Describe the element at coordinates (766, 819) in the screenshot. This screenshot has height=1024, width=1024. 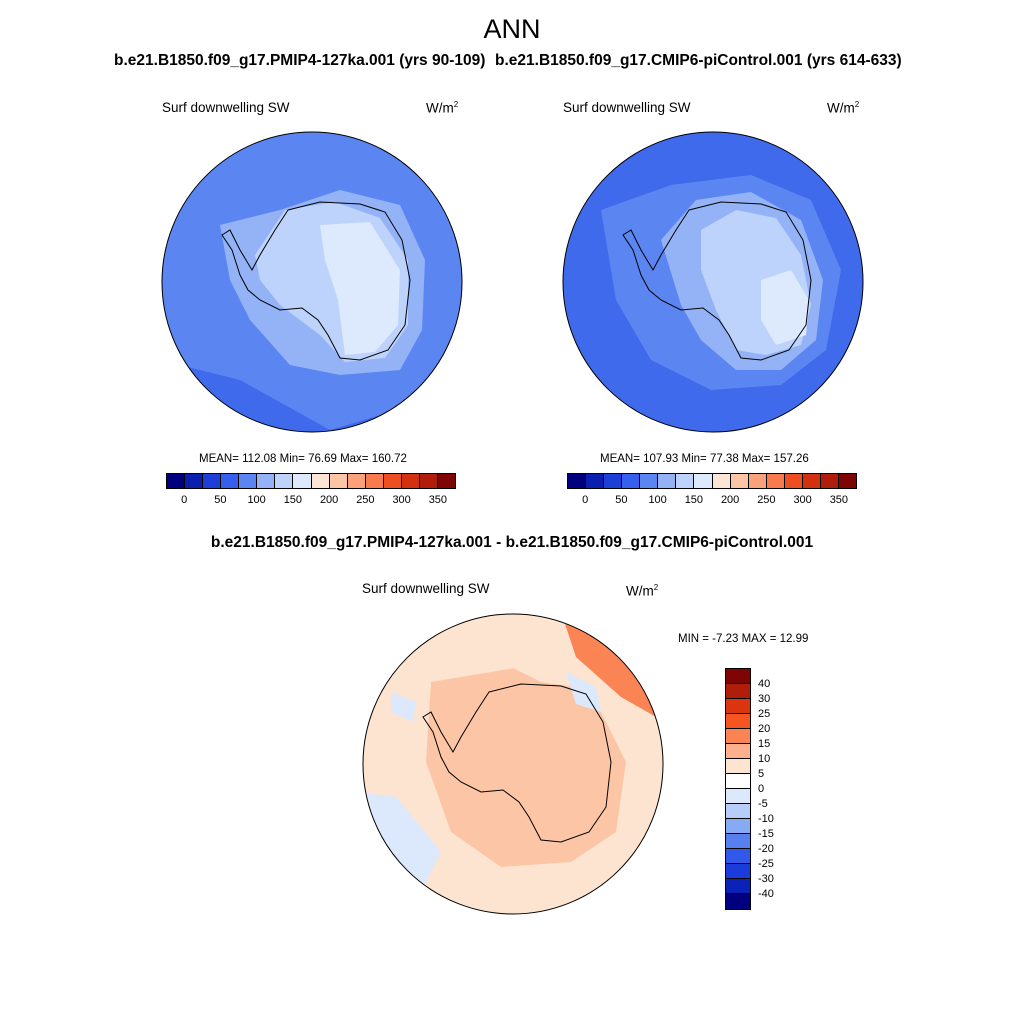
I see `colorbar-tick-label: -10` at that location.